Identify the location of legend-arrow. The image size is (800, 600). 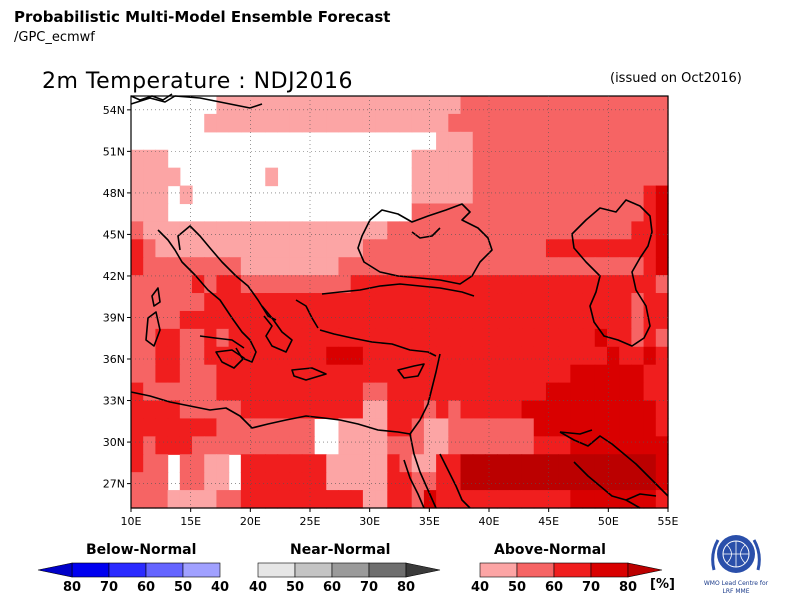
(55, 570).